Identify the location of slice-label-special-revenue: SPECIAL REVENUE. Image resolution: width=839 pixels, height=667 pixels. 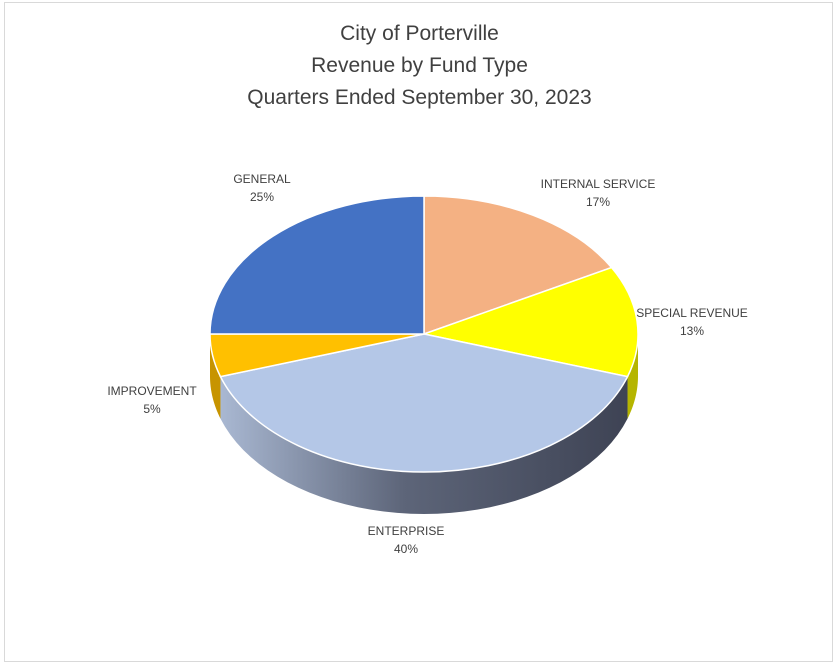
(692, 313).